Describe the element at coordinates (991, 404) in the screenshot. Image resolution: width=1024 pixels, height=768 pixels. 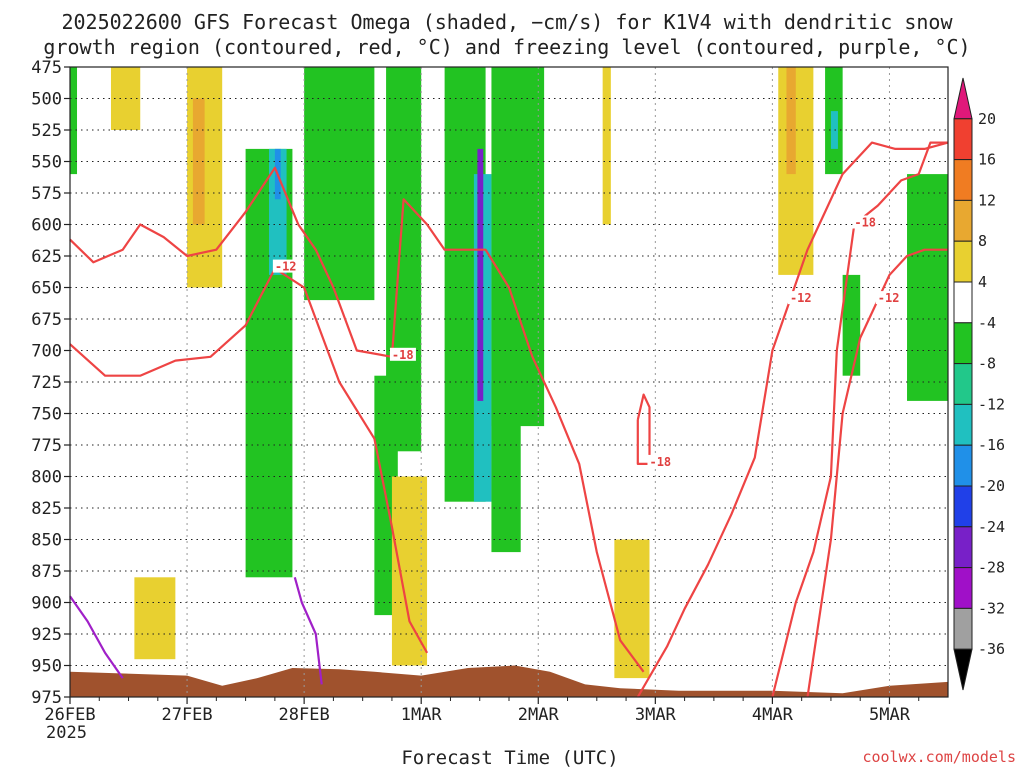
I see `colorbar-label-7: -12` at that location.